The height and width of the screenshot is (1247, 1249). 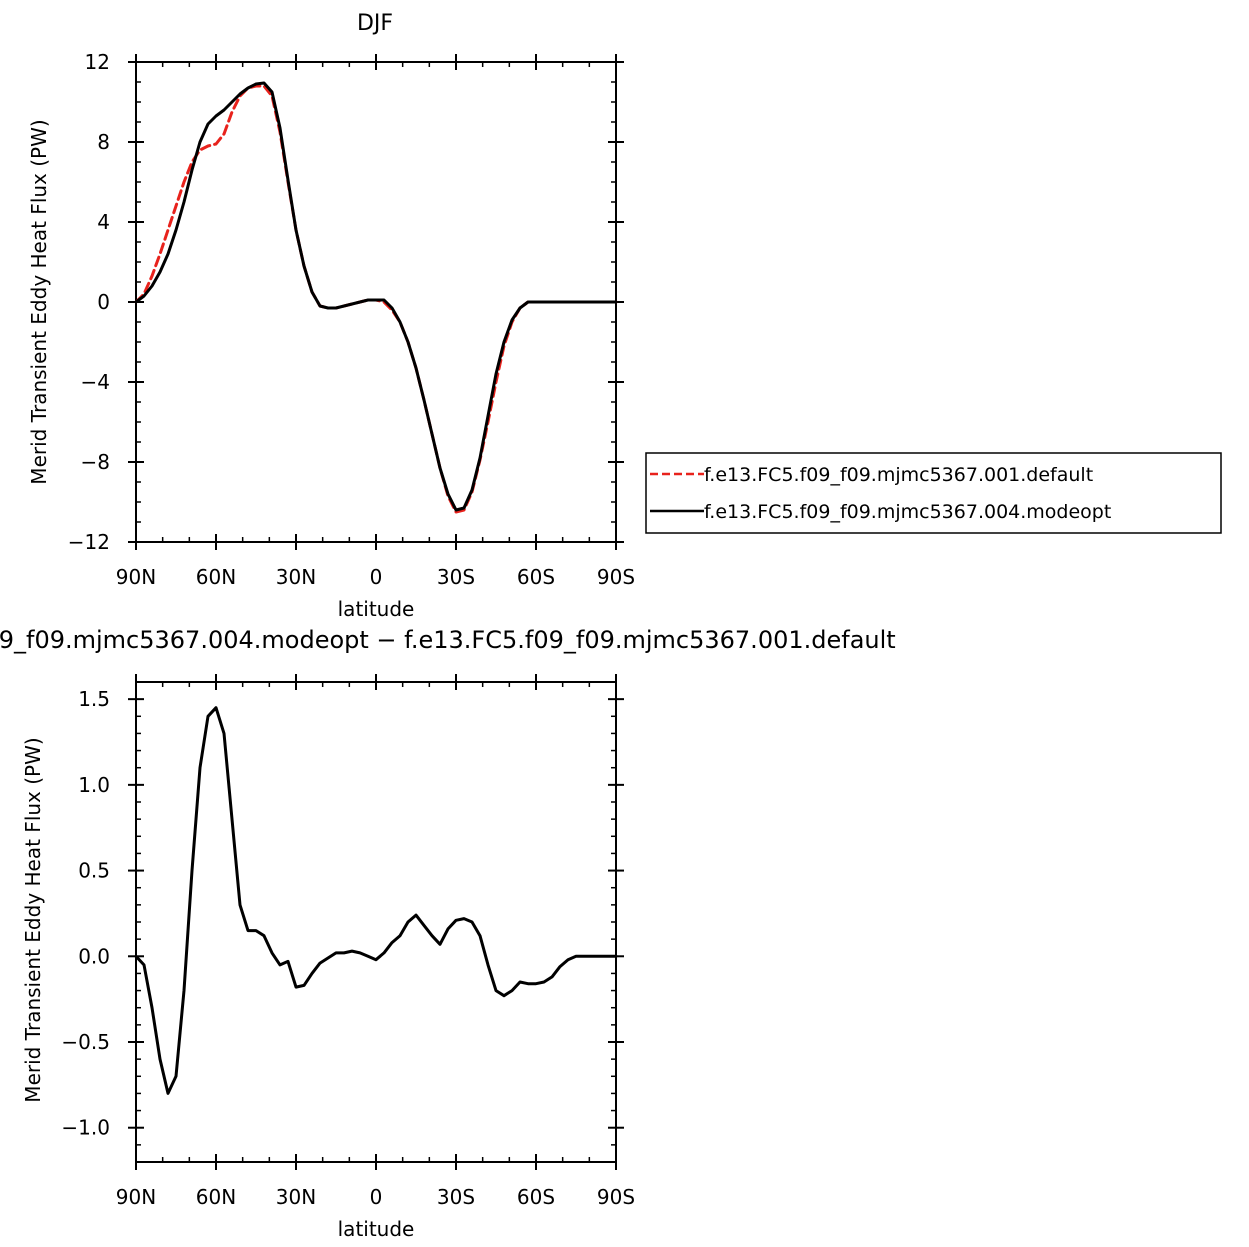 I want to click on chart-title: DJF, so click(x=375, y=23).